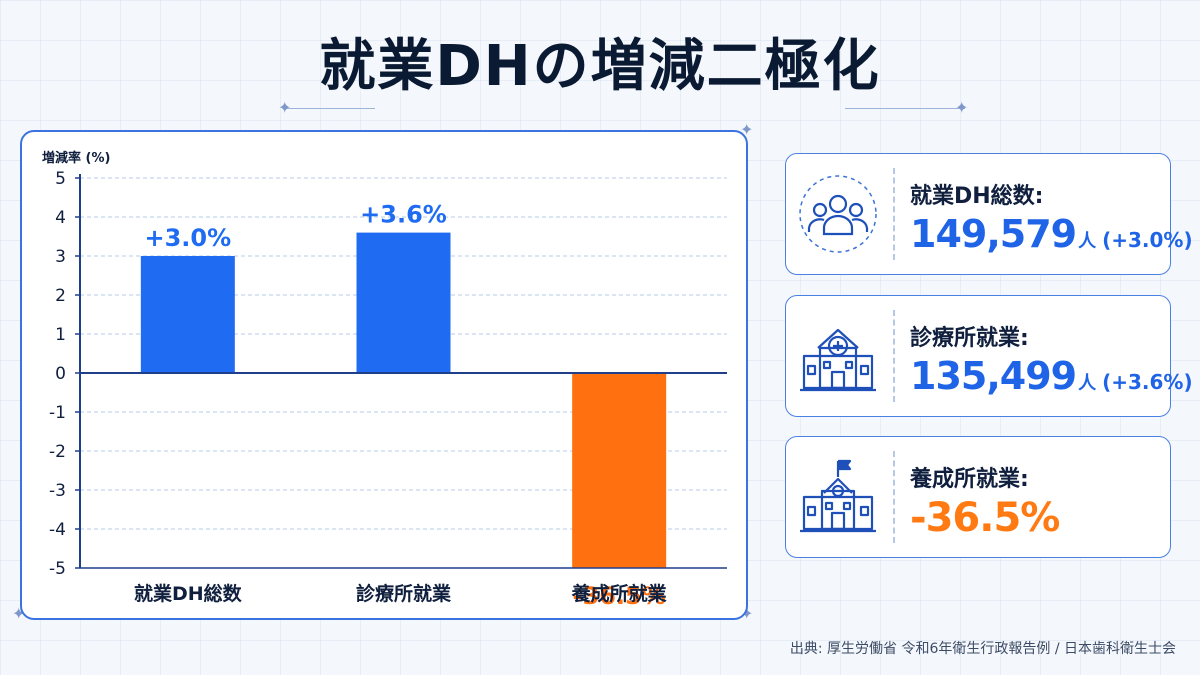 This screenshot has height=675, width=1200. Describe the element at coordinates (403, 215) in the screenshot. I see `data-label: +3.6%` at that location.